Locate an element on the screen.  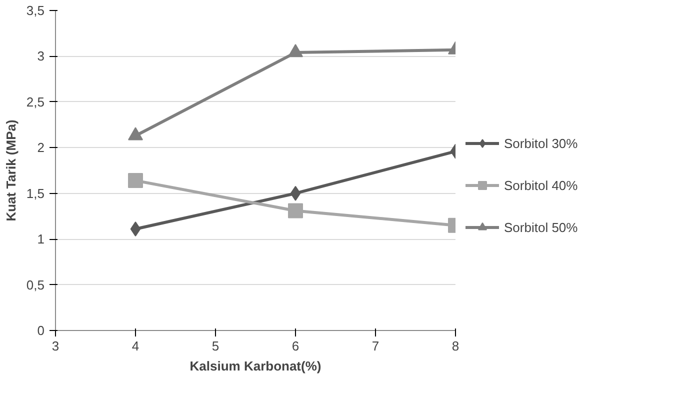
x-axis-title: Kalsium Karbonat(%) is located at coordinates (256, 366).